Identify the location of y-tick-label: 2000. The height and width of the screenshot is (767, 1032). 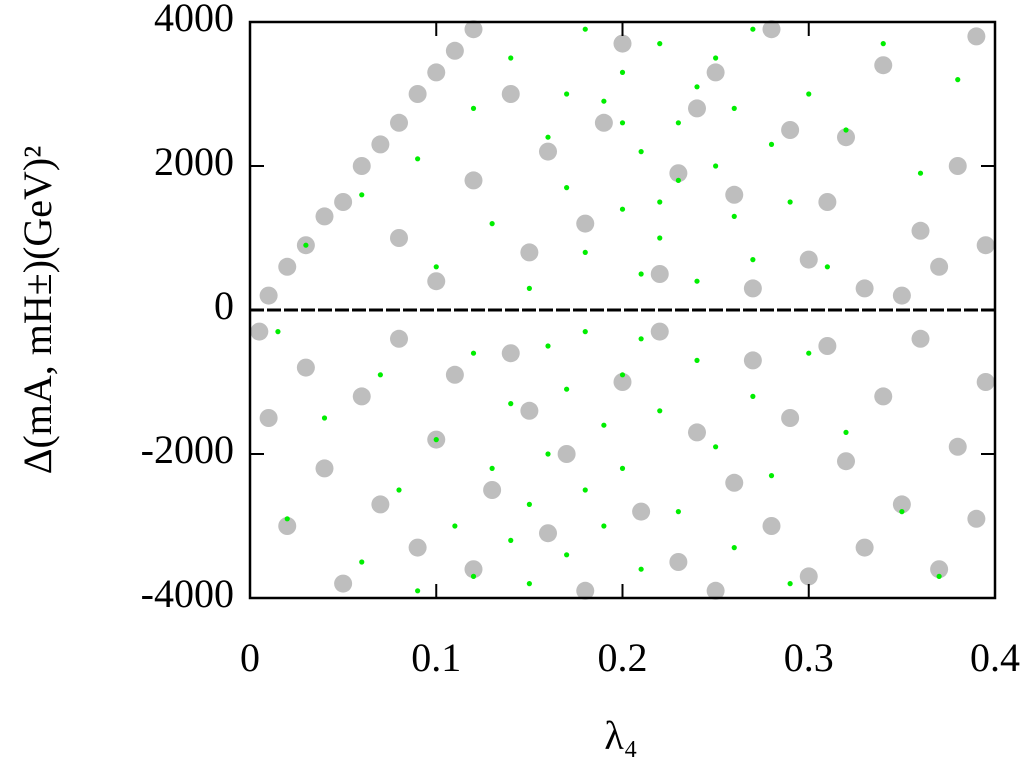
(194, 161).